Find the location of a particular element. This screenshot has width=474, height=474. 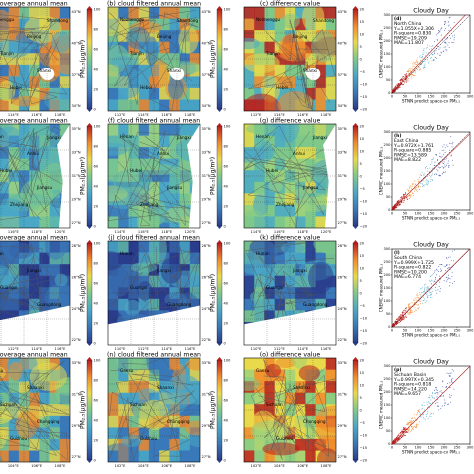

place-label: Shandong is located at coordinates (323, 20).